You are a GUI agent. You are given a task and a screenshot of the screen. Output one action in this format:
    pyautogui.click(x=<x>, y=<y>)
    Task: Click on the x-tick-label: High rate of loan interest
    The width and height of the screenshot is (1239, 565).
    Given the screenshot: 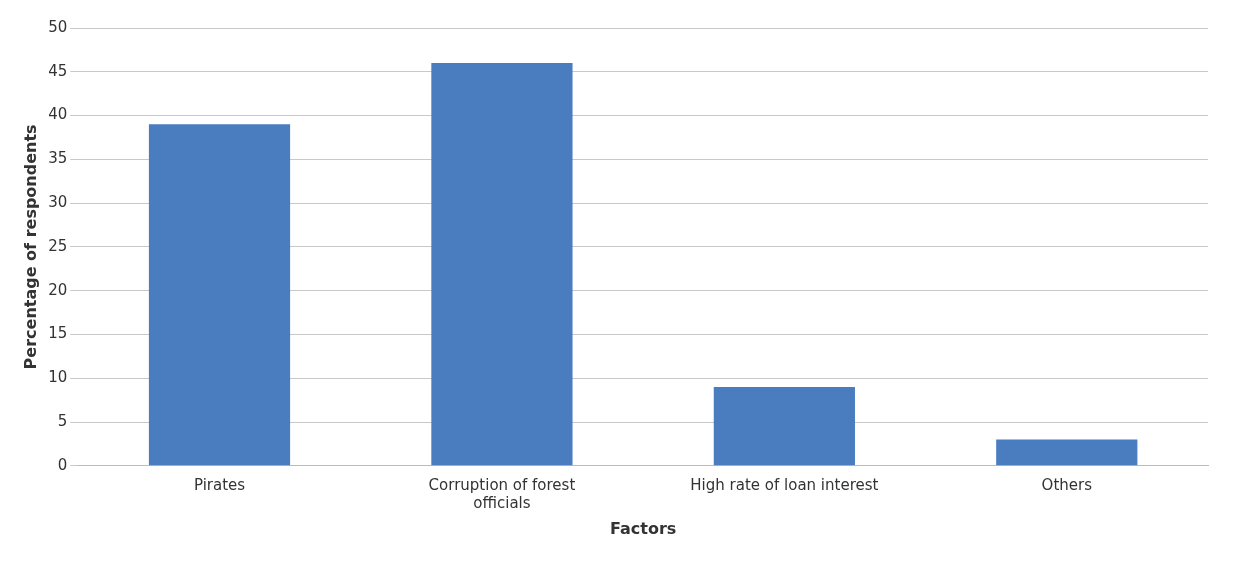 What is the action you would take?
    pyautogui.click(x=784, y=484)
    